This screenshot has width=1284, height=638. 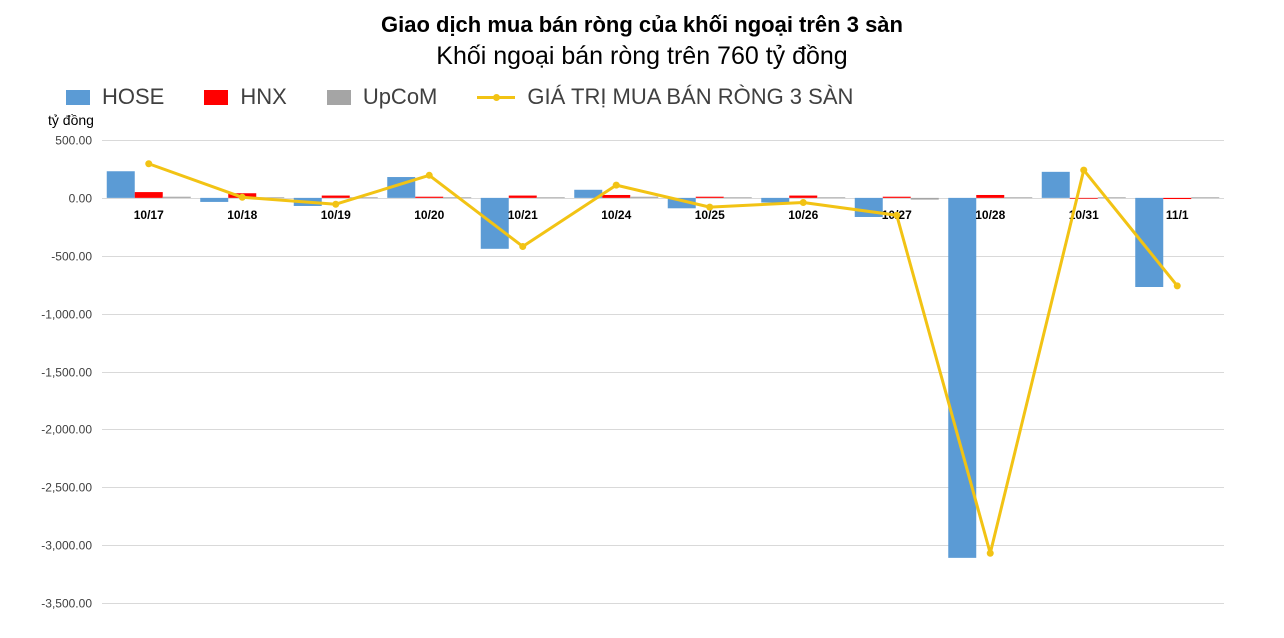 I want to click on y-tick-label: -1,500.00, so click(x=66, y=373).